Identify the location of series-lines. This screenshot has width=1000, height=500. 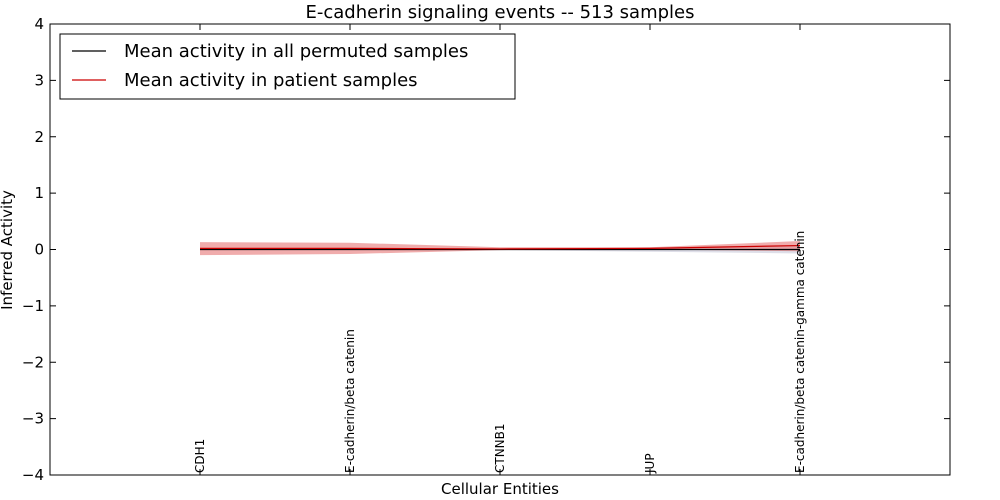
(500, 247).